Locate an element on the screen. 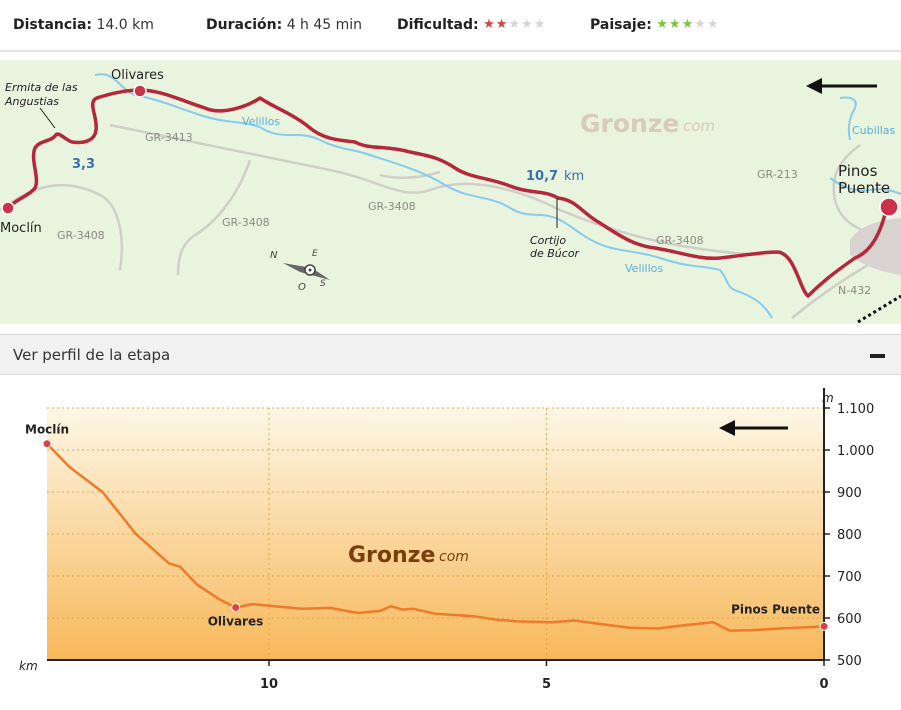  y-tick-label: 700 is located at coordinates (849, 577).